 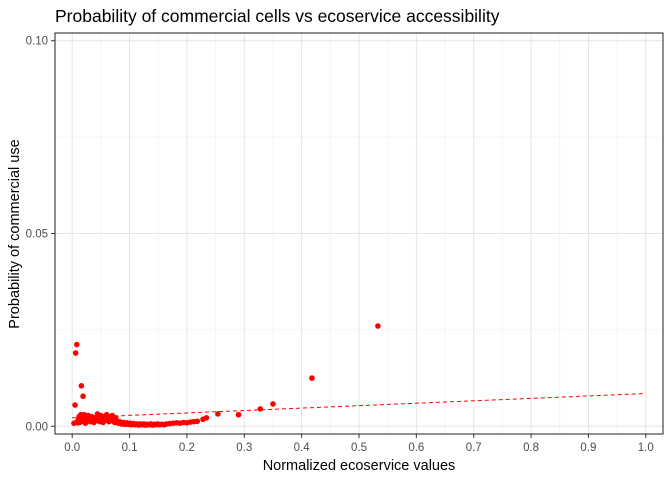 What do you see at coordinates (15, 233) in the screenshot?
I see `y-axis-label: Probability of commercial use` at bounding box center [15, 233].